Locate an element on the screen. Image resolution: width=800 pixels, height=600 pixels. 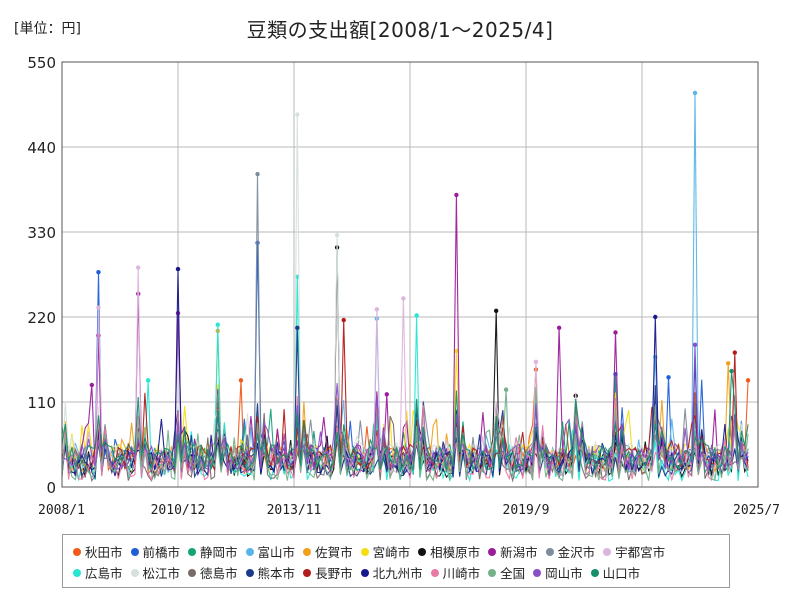
y-tick-label: 110 is located at coordinates (41, 403).